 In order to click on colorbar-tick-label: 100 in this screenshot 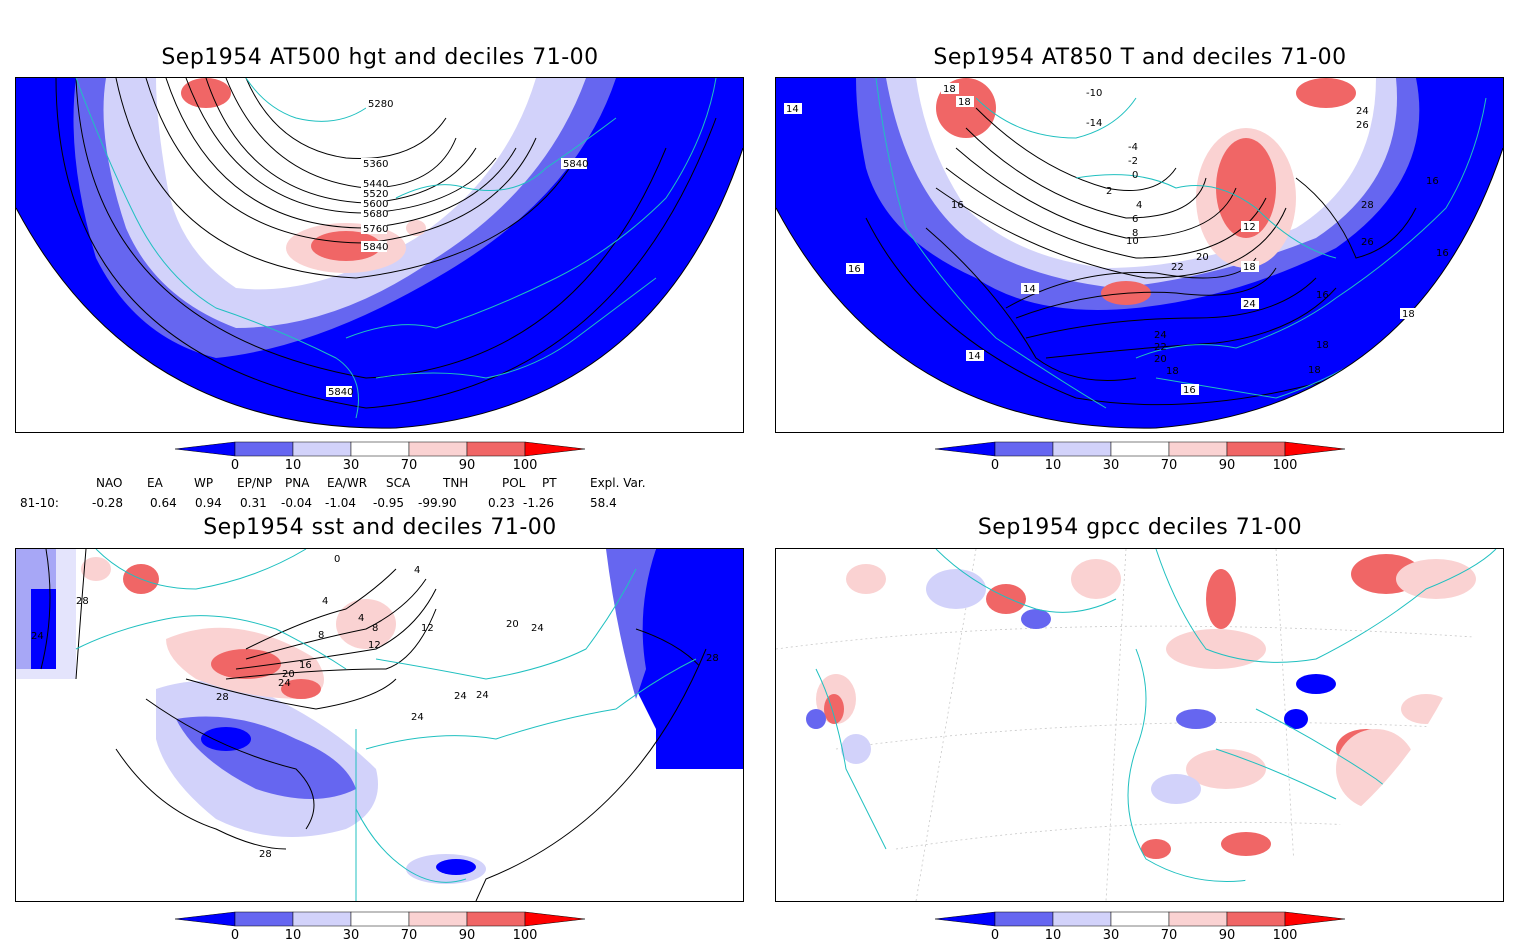, I will do `click(525, 465)`.